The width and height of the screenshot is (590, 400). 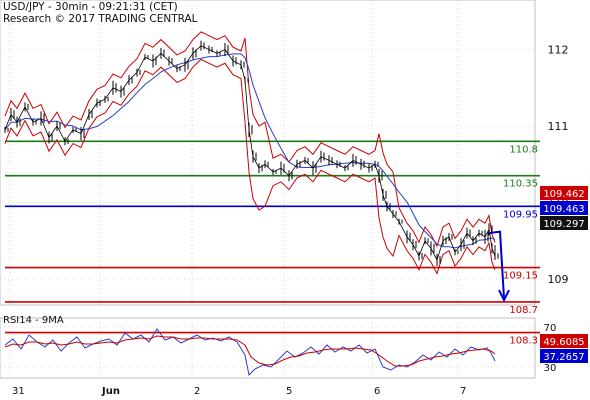 I want to click on price-badge-label: 109.462, so click(x=563, y=194).